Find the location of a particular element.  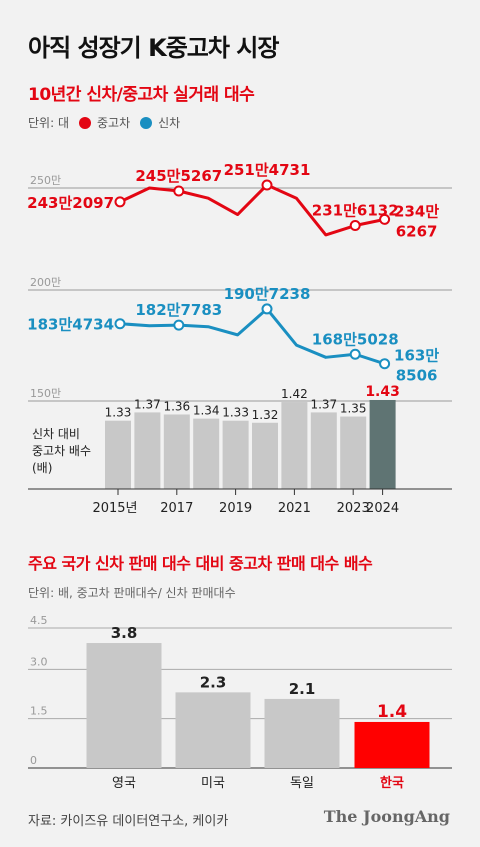

data-label: 6267 is located at coordinates (417, 231).